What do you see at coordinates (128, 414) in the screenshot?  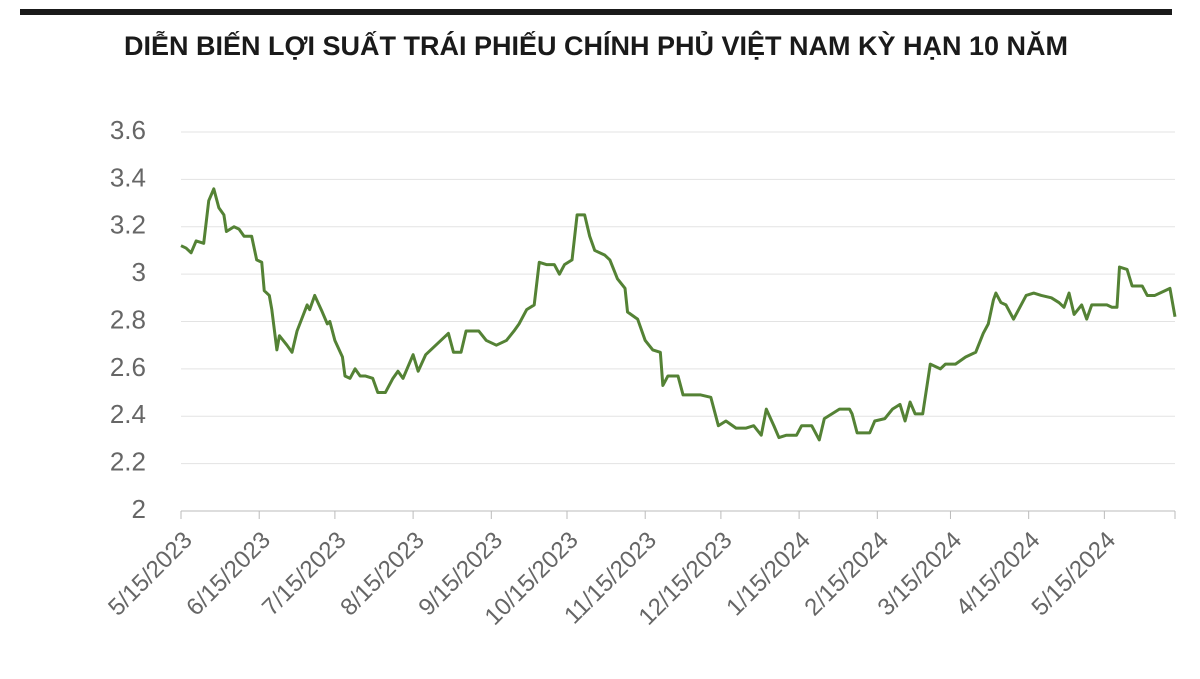 I see `y-tick-label: 2.4` at bounding box center [128, 414].